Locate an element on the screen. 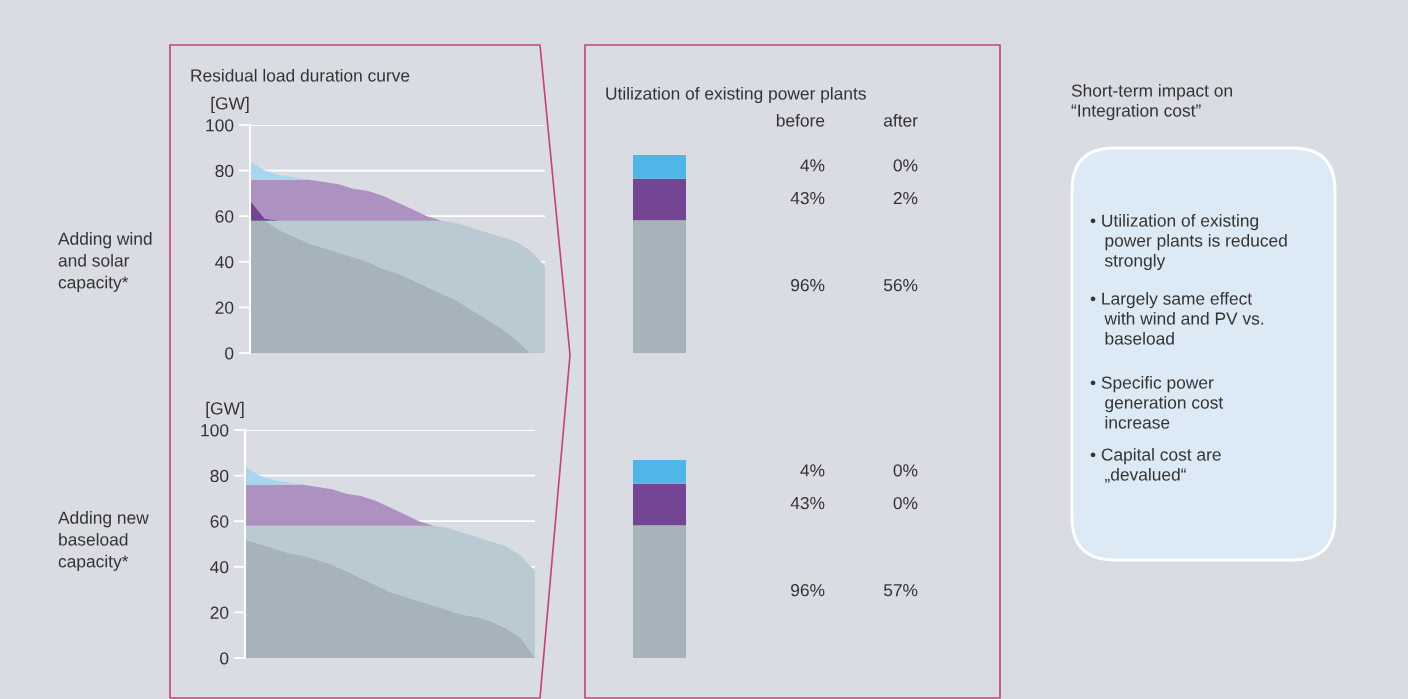 Image resolution: width=1408 pixels, height=699 pixels. text: Adding wind and solar capacity* is located at coordinates (105, 262).